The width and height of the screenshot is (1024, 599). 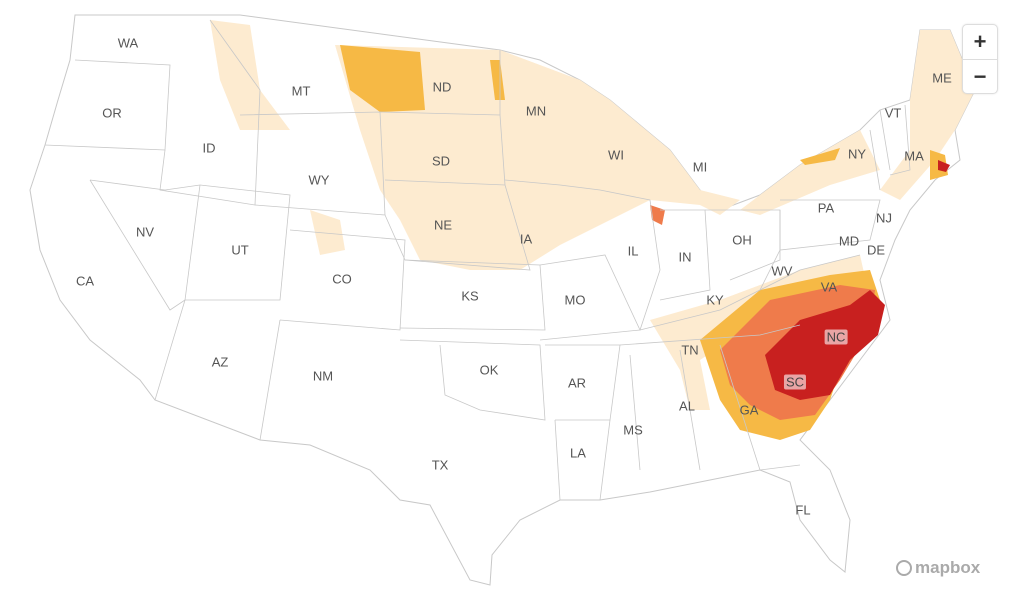 I want to click on state-label-in: IN, so click(x=685, y=257).